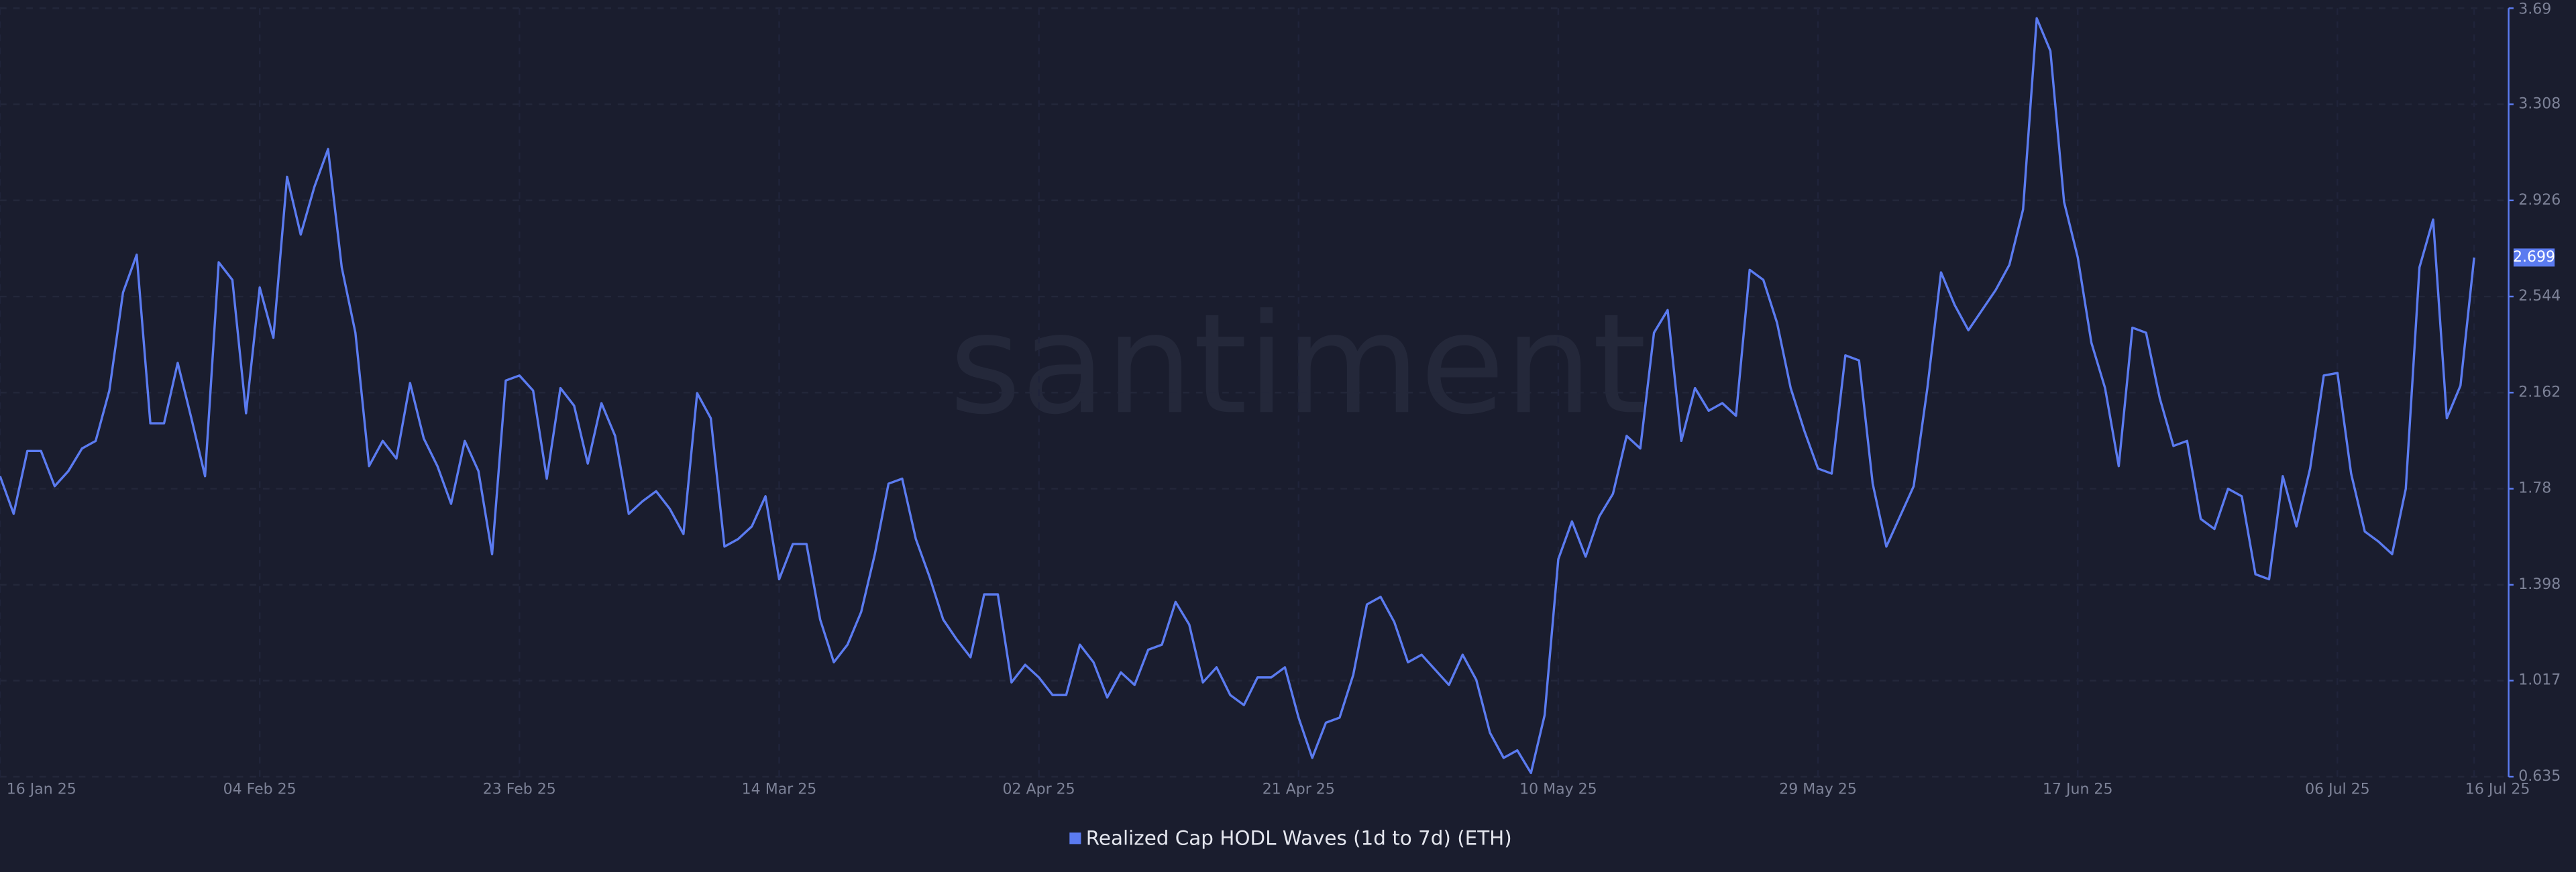 This screenshot has width=2576, height=872. I want to click on y-tick-label: 1.78, so click(2534, 489).